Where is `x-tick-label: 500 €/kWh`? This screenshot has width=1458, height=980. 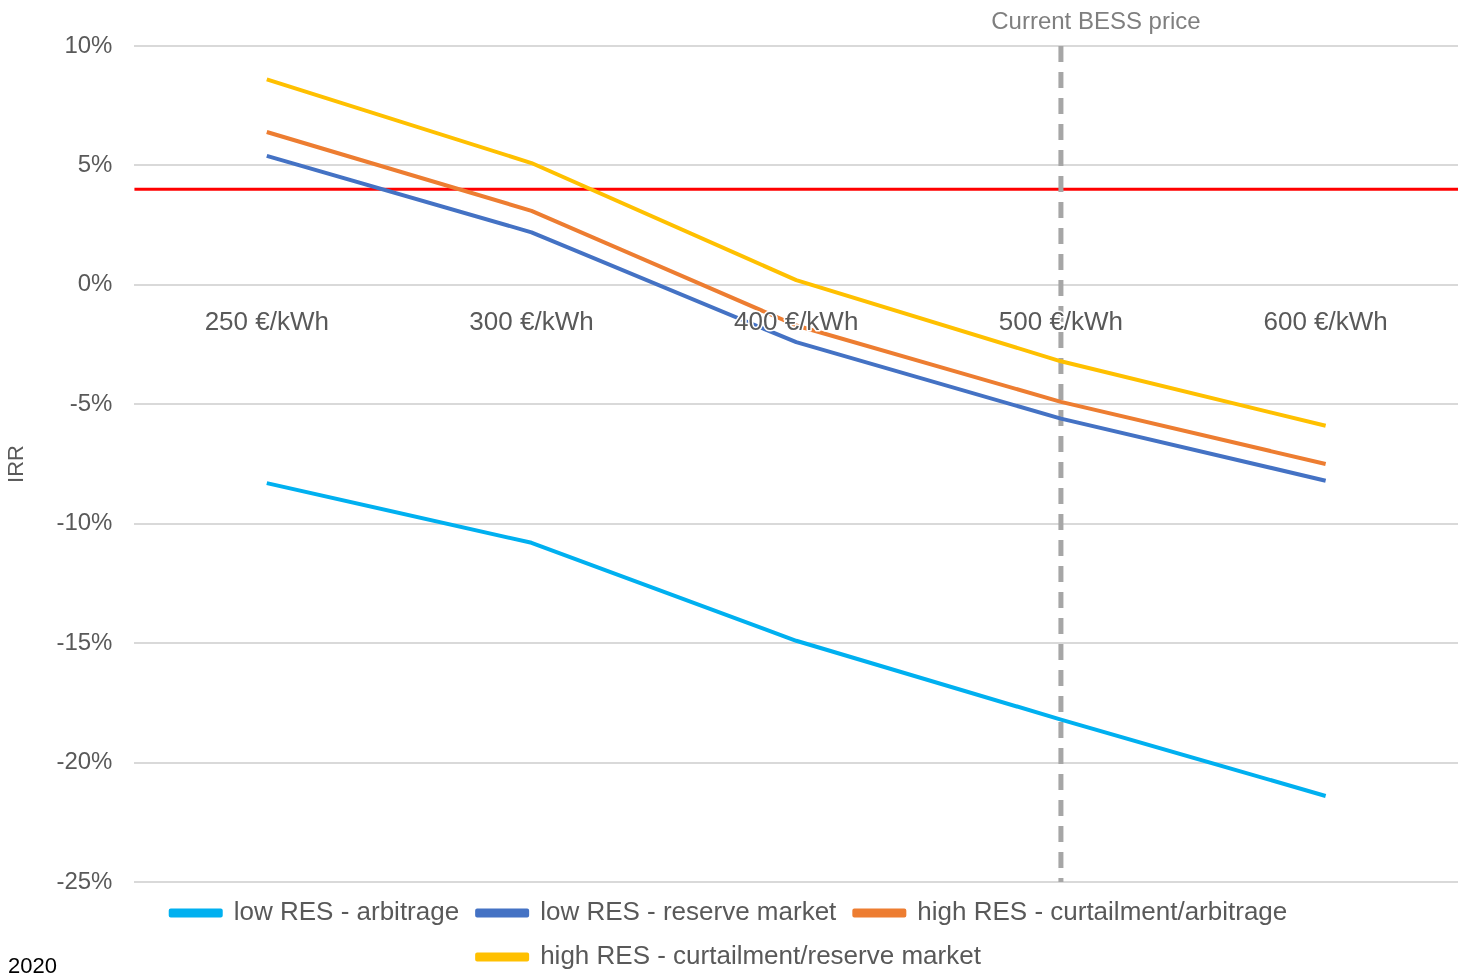
x-tick-label: 500 €/kWh is located at coordinates (1061, 321).